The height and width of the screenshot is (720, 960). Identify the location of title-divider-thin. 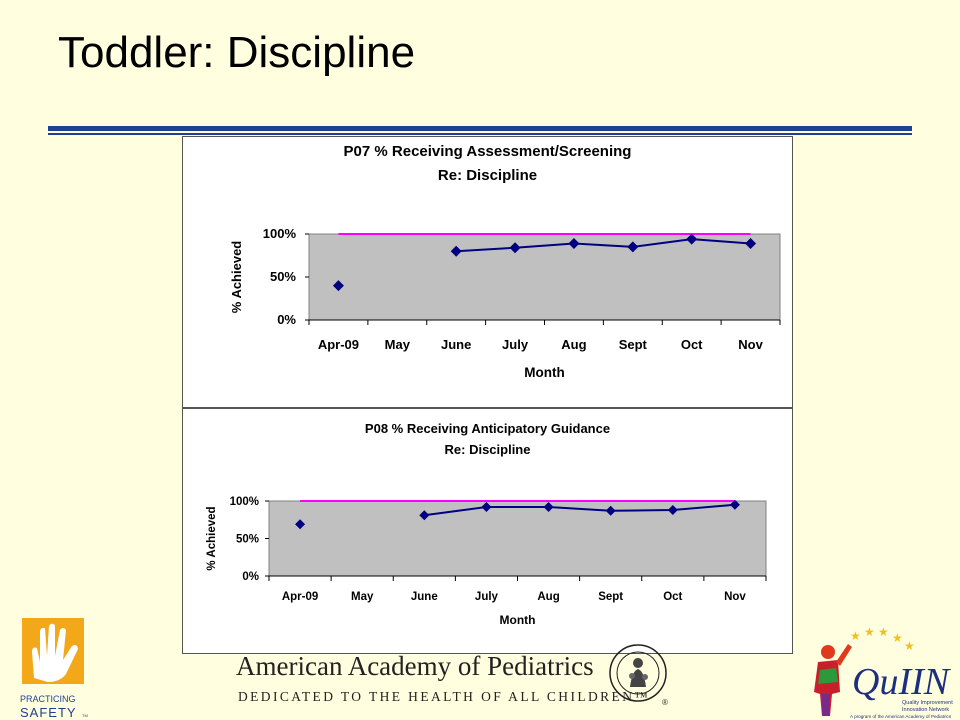
(480, 134).